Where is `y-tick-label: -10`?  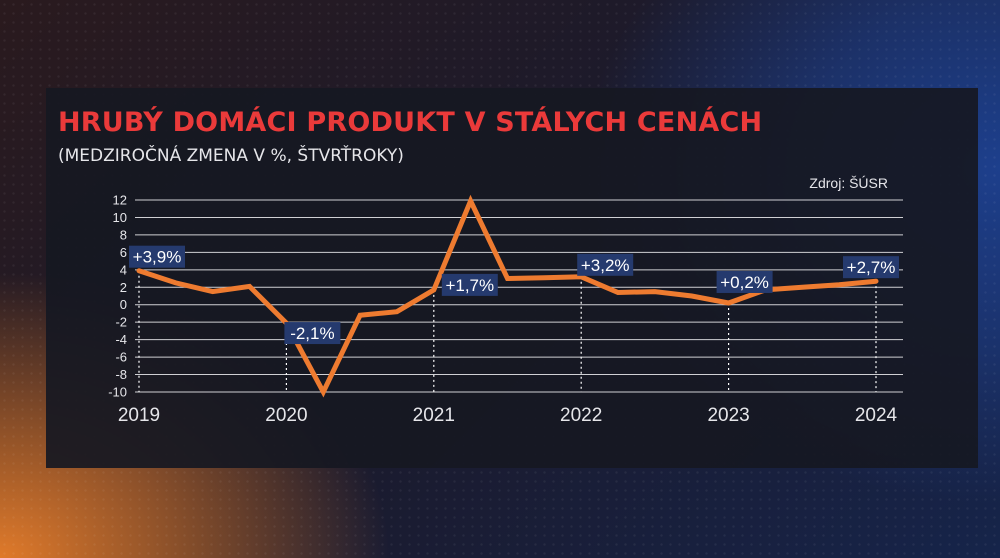
y-tick-label: -10 is located at coordinates (117, 392).